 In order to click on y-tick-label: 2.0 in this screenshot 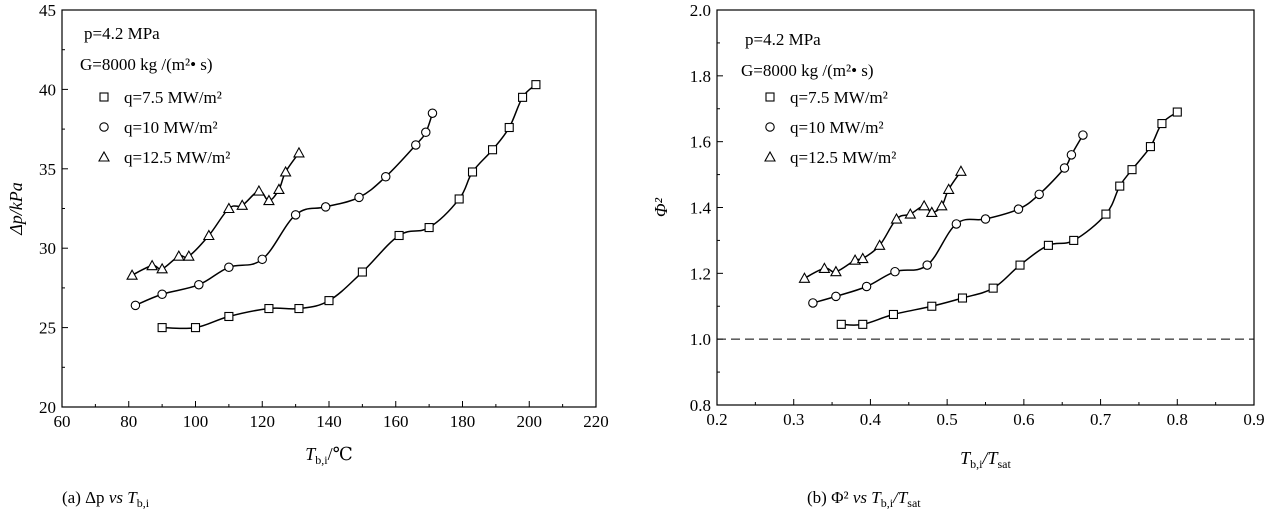, I will do `click(700, 10)`.